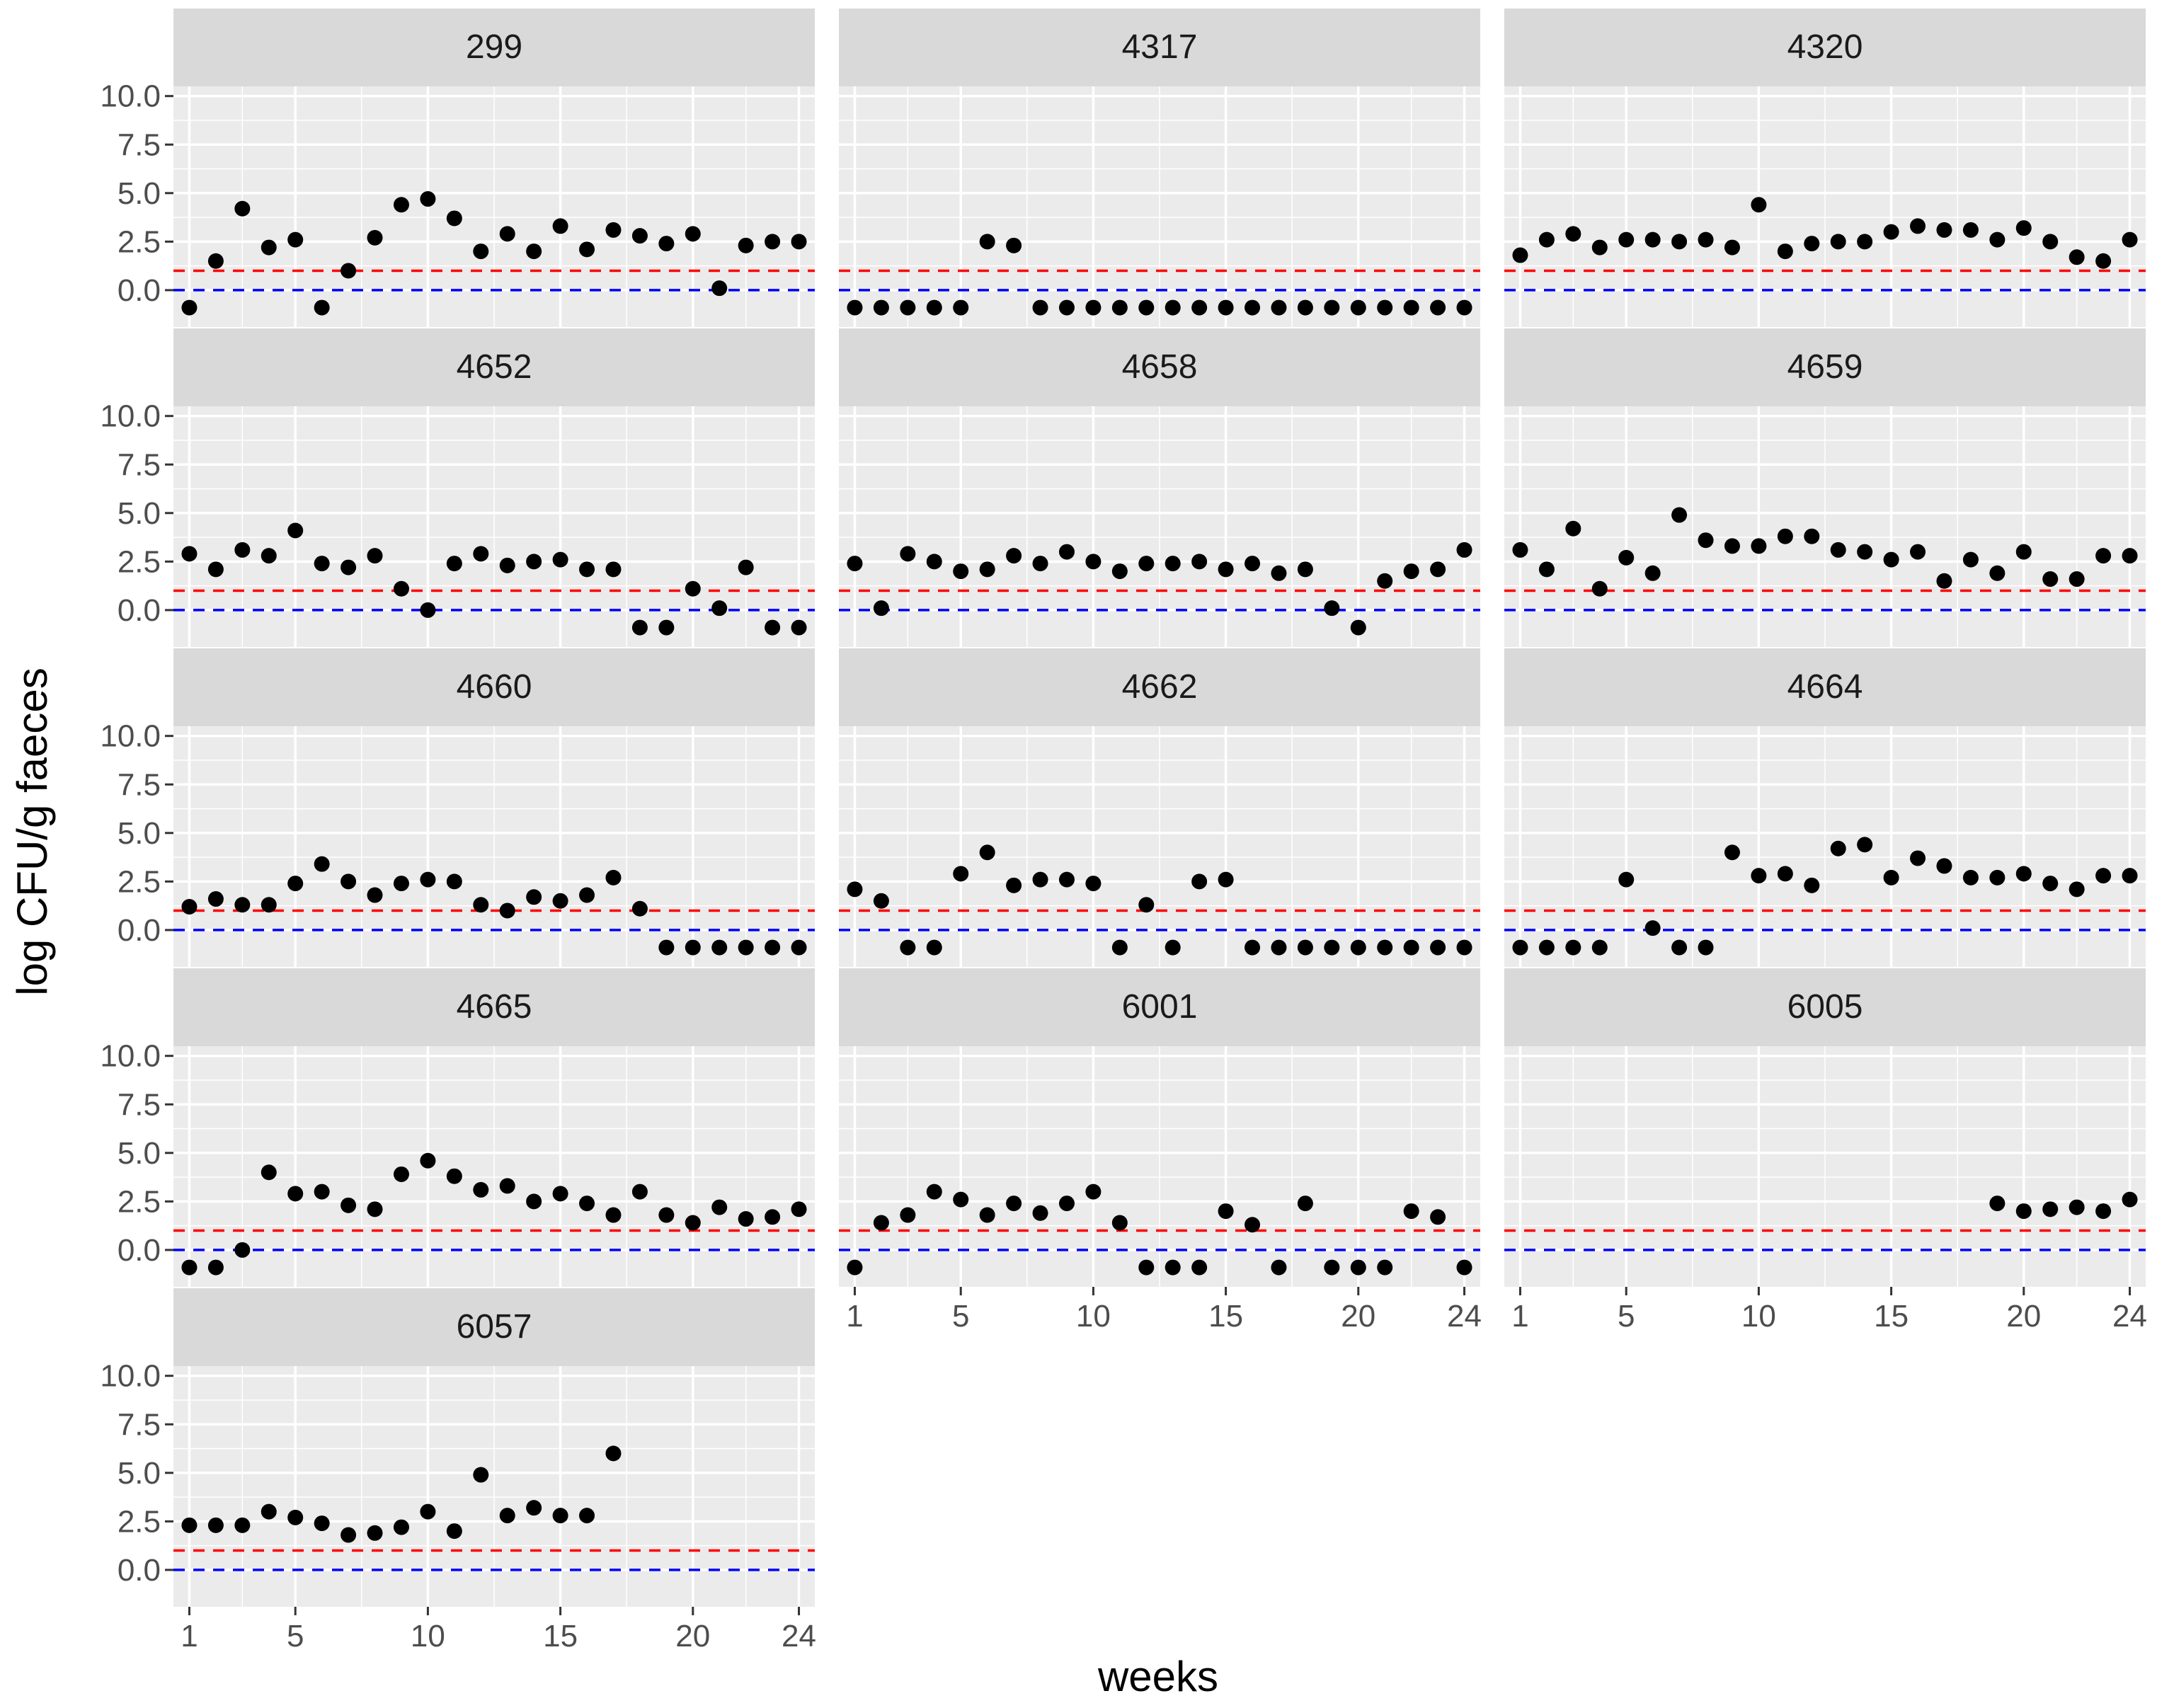  I want to click on facet-panel-299: 299 0.0 2.5 5.0 7.5 10.0, so click(458, 167).